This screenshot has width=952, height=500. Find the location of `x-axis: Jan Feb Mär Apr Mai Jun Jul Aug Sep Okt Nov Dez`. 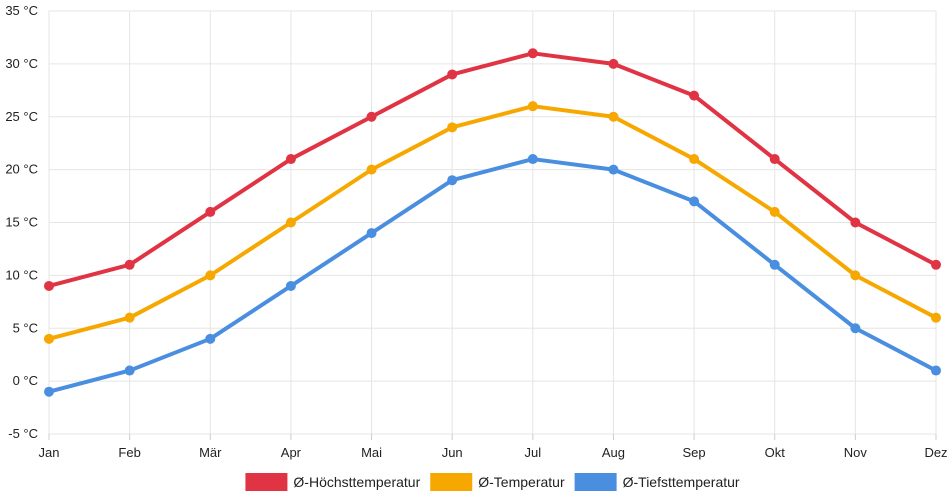

x-axis: Jan Feb Mär Apr Mai Jun Jul Aug Sep Okt Nov Dez is located at coordinates (493, 447).